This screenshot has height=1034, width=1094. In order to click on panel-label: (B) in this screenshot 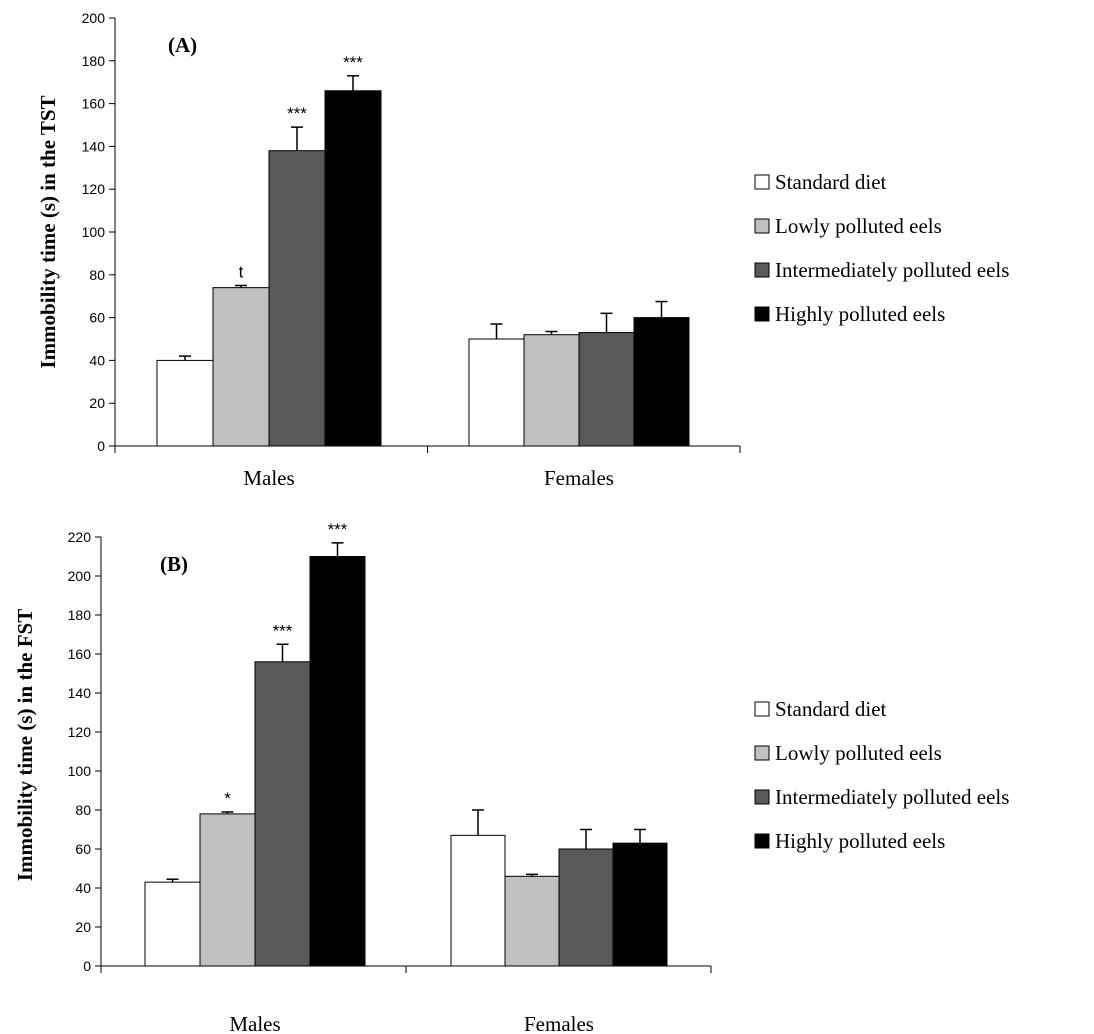, I will do `click(174, 564)`.